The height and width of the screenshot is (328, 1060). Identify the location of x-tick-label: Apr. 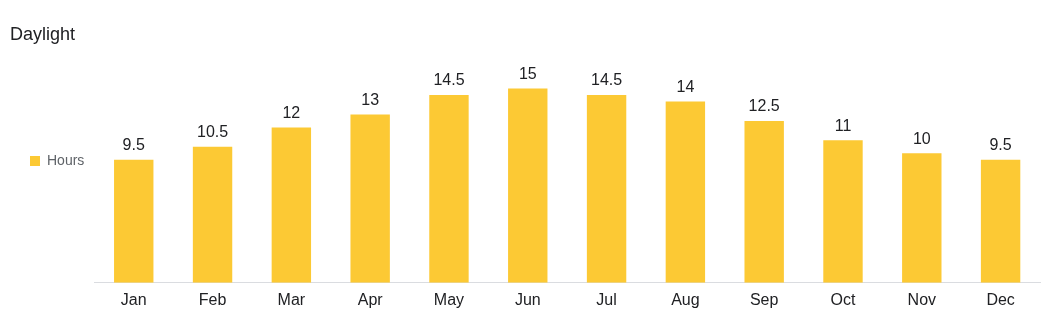
(370, 299).